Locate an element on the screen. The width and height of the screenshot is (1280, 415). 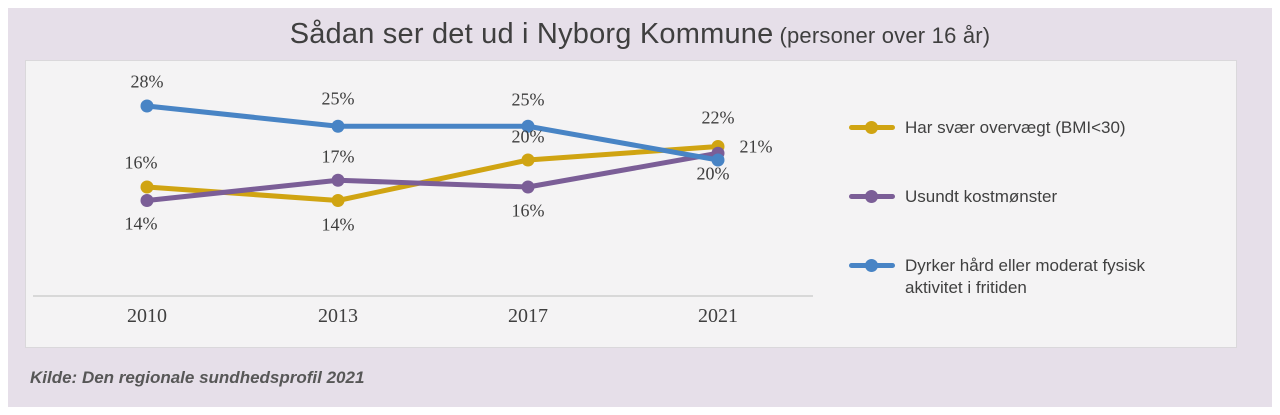
legend-label: Har svær overvægt (BMI<30) is located at coordinates (1015, 127).